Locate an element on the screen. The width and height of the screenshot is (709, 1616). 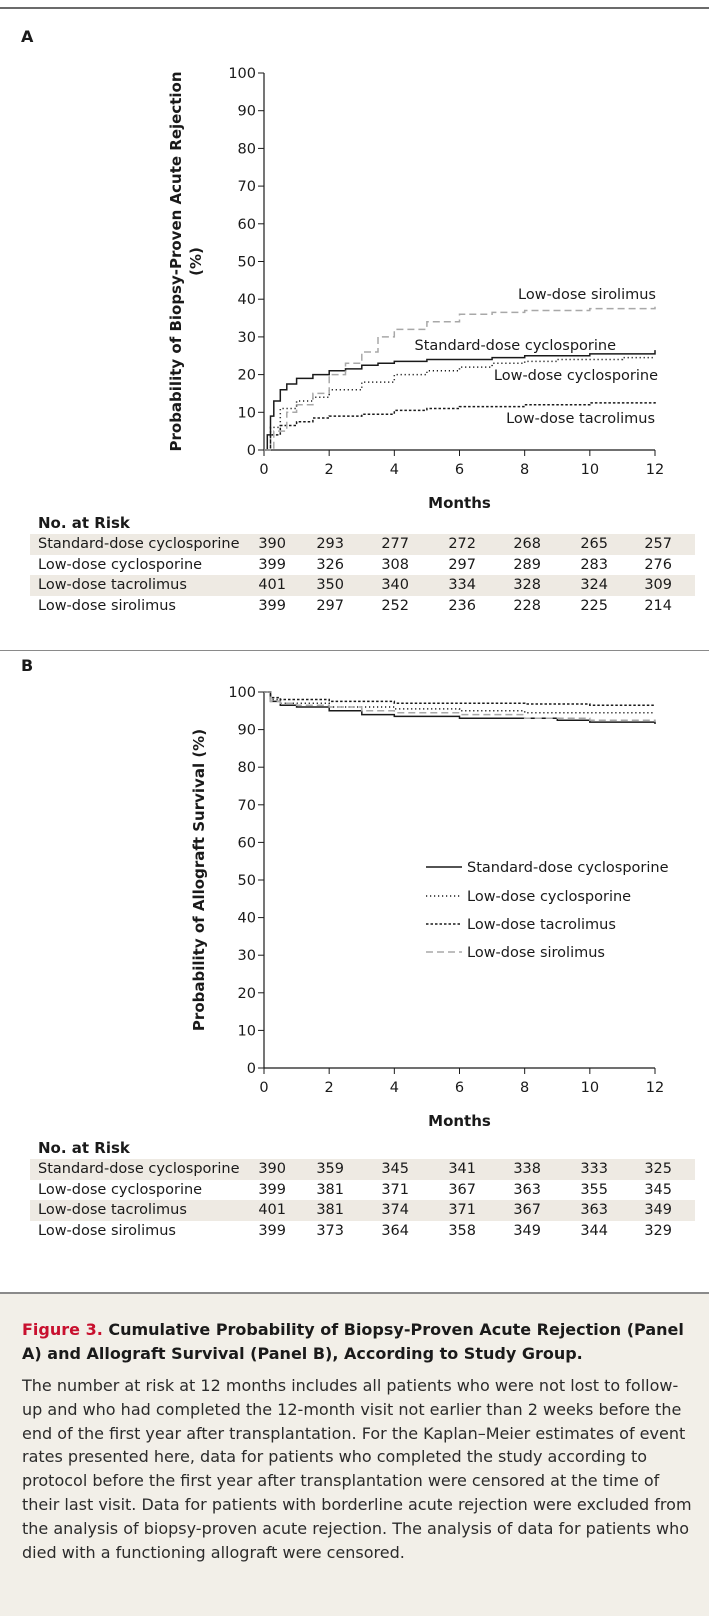
risk-value: 265 is located at coordinates (594, 544).